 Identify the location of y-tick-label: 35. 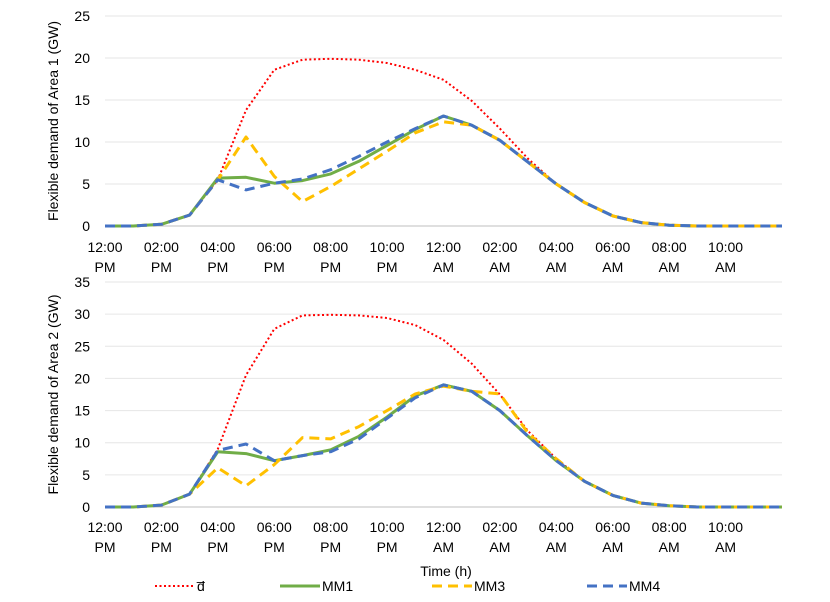
(82, 282).